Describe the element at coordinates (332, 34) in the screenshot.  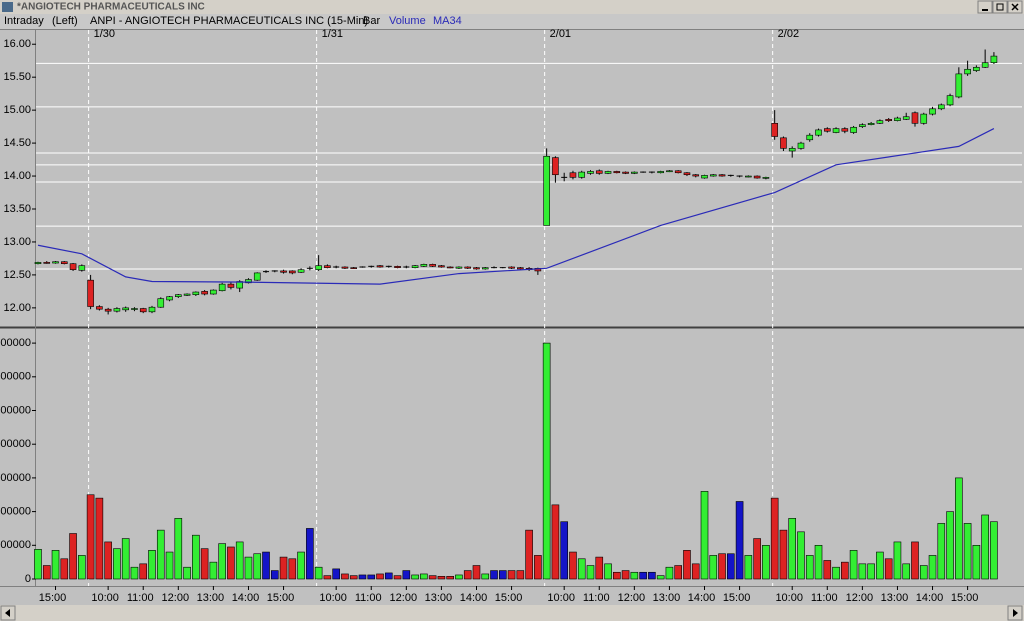
I see `date-label: 1/31` at that location.